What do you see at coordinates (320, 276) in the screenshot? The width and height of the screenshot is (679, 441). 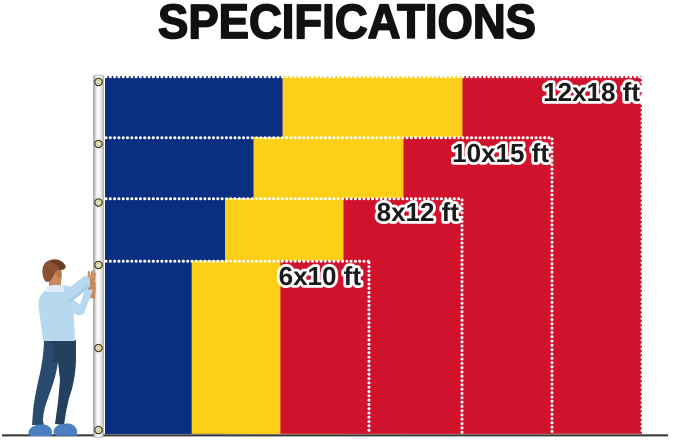 I see `svg-text: 6x10 ft` at bounding box center [320, 276].